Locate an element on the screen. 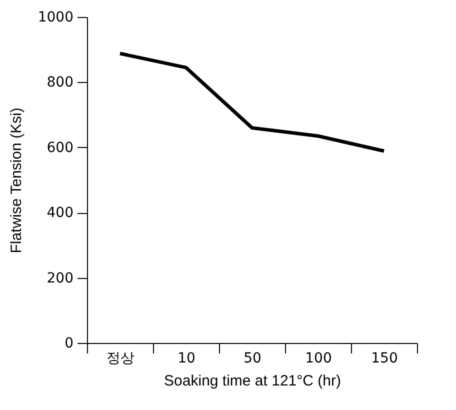  y-tick-label: 200 is located at coordinates (60, 278).